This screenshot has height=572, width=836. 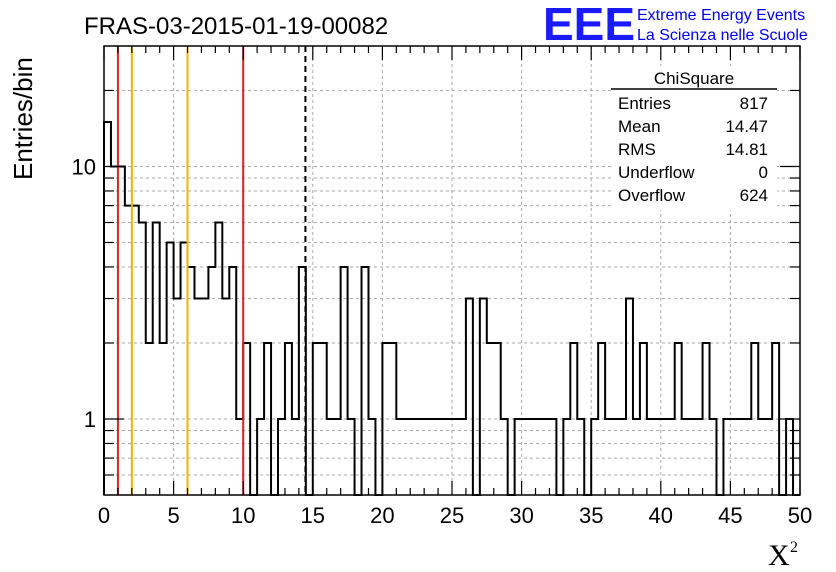 What do you see at coordinates (589, 25) in the screenshot?
I see `eee-logo-mark: EEE` at bounding box center [589, 25].